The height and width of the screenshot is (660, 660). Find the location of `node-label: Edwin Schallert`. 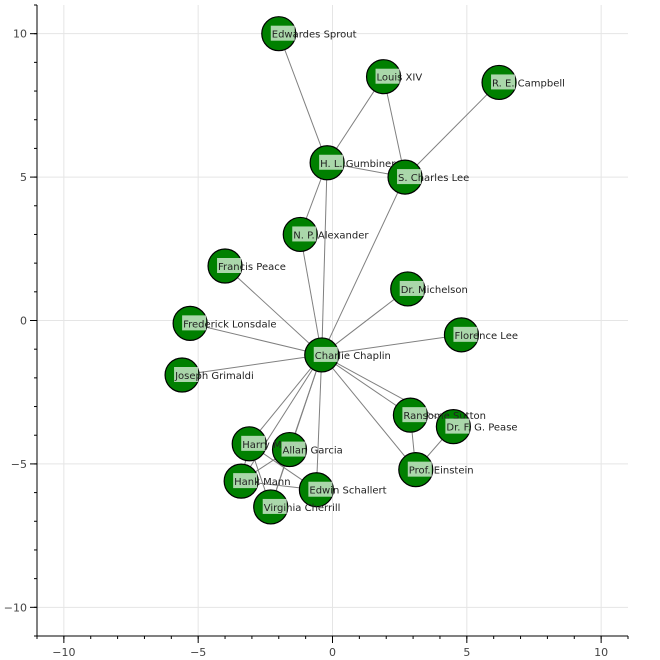

node-label: Edwin Schallert is located at coordinates (347, 491).